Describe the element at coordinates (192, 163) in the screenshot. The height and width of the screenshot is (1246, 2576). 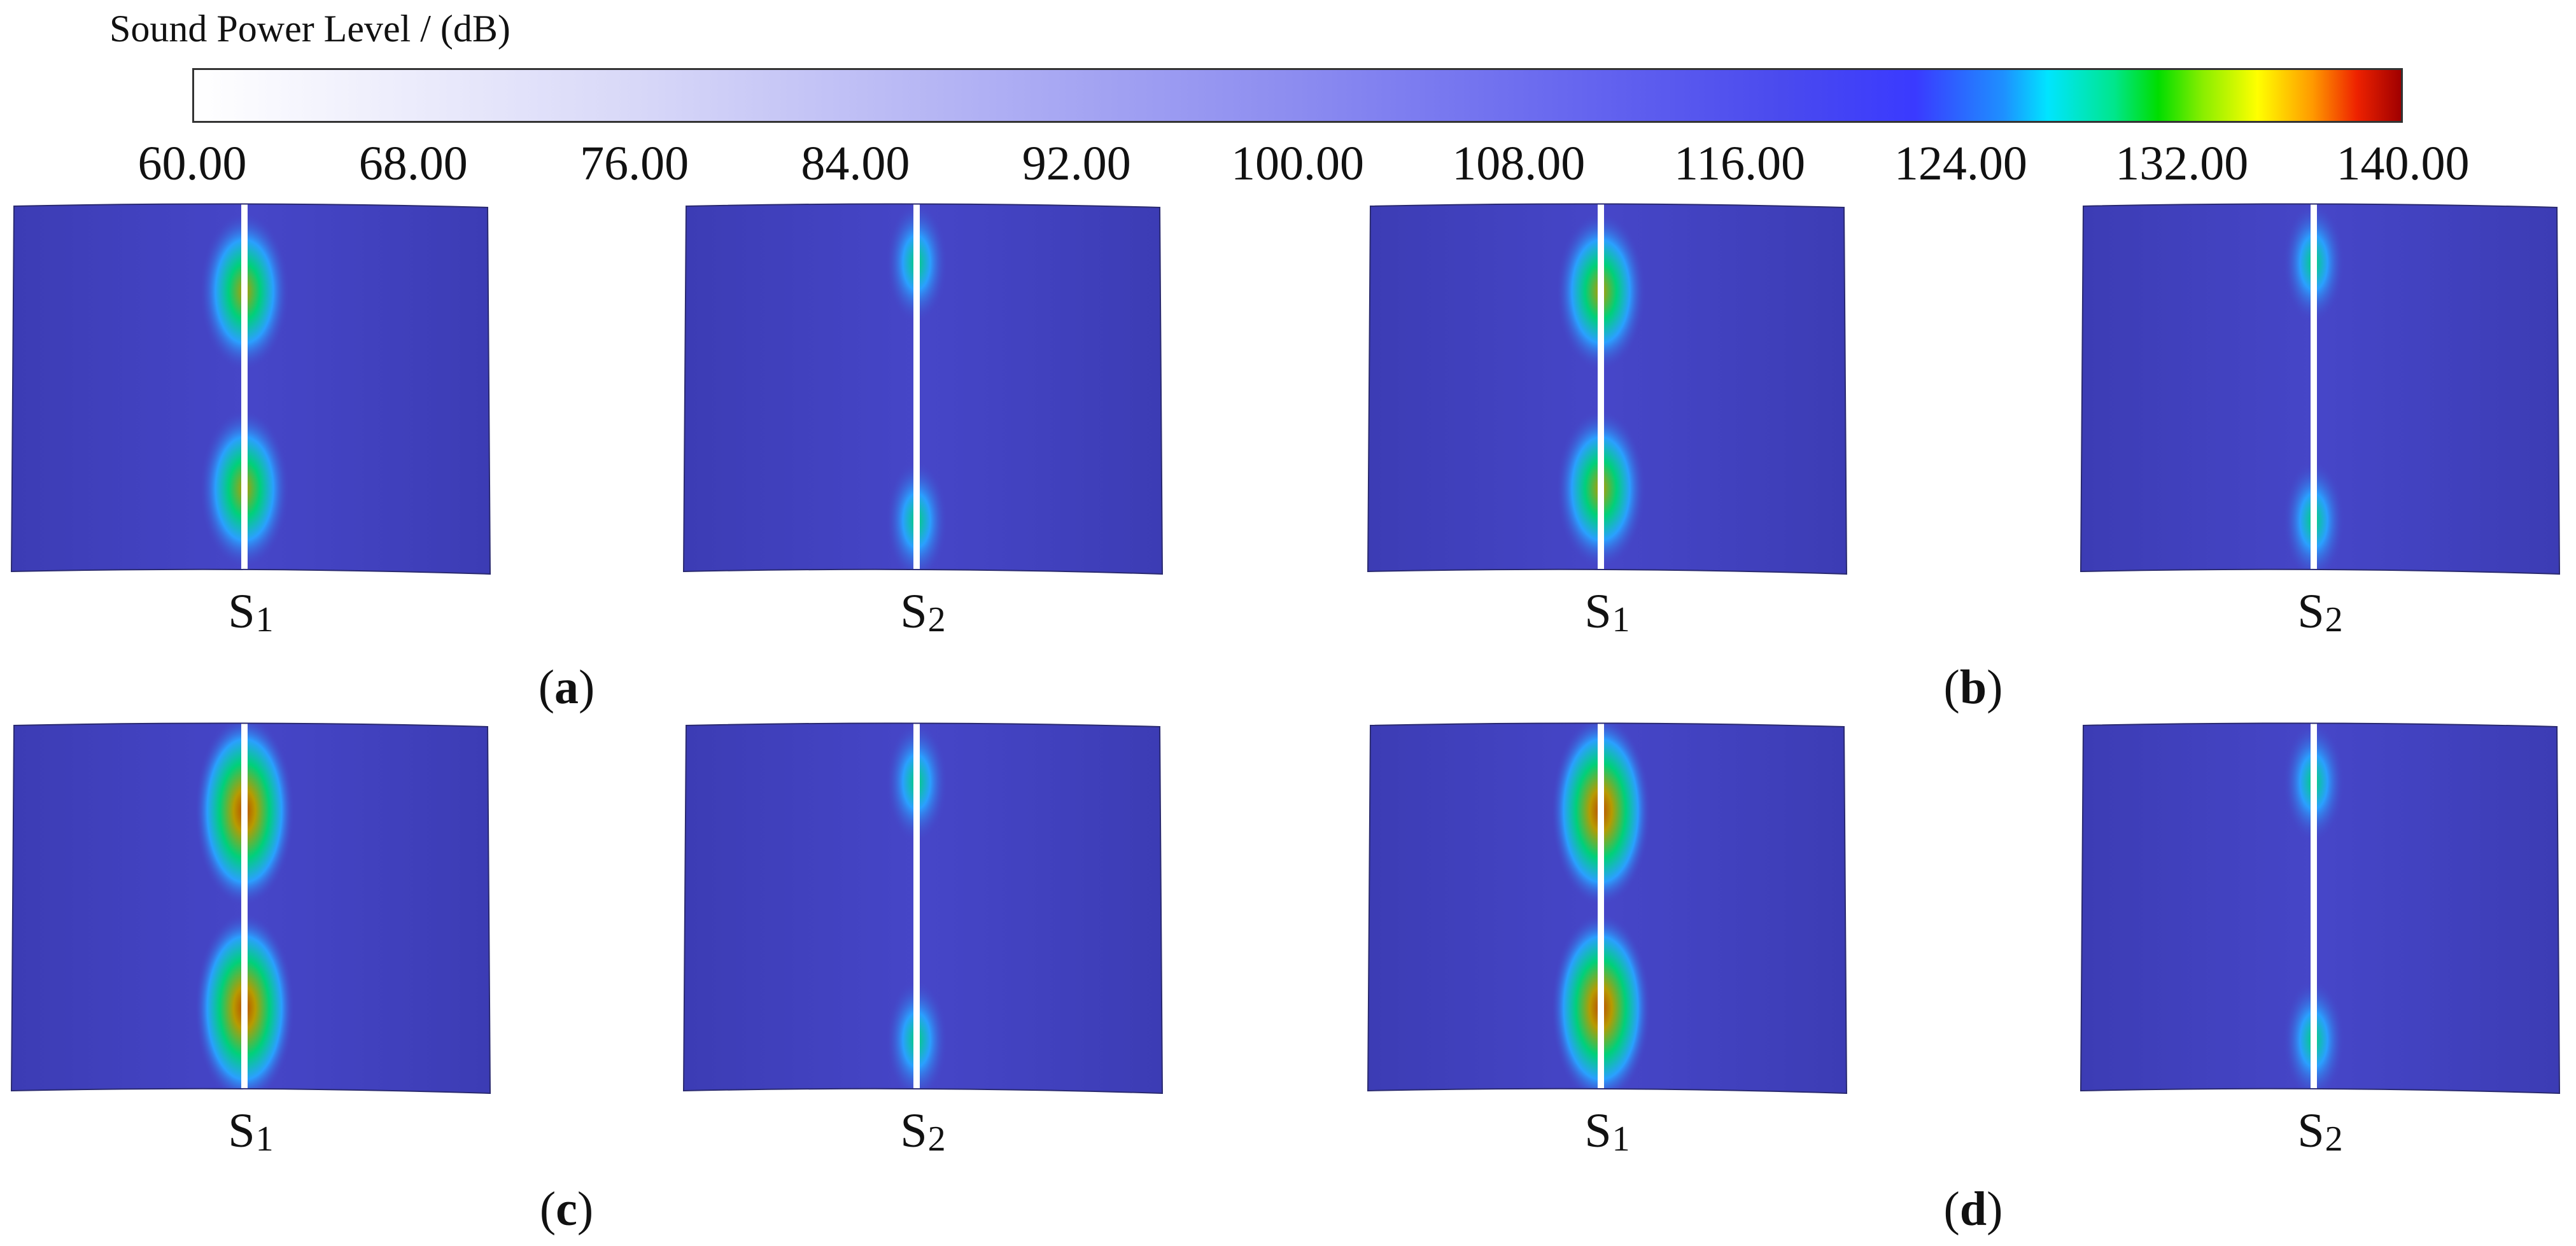
I see `colorbar-tick-label: 60.00` at that location.